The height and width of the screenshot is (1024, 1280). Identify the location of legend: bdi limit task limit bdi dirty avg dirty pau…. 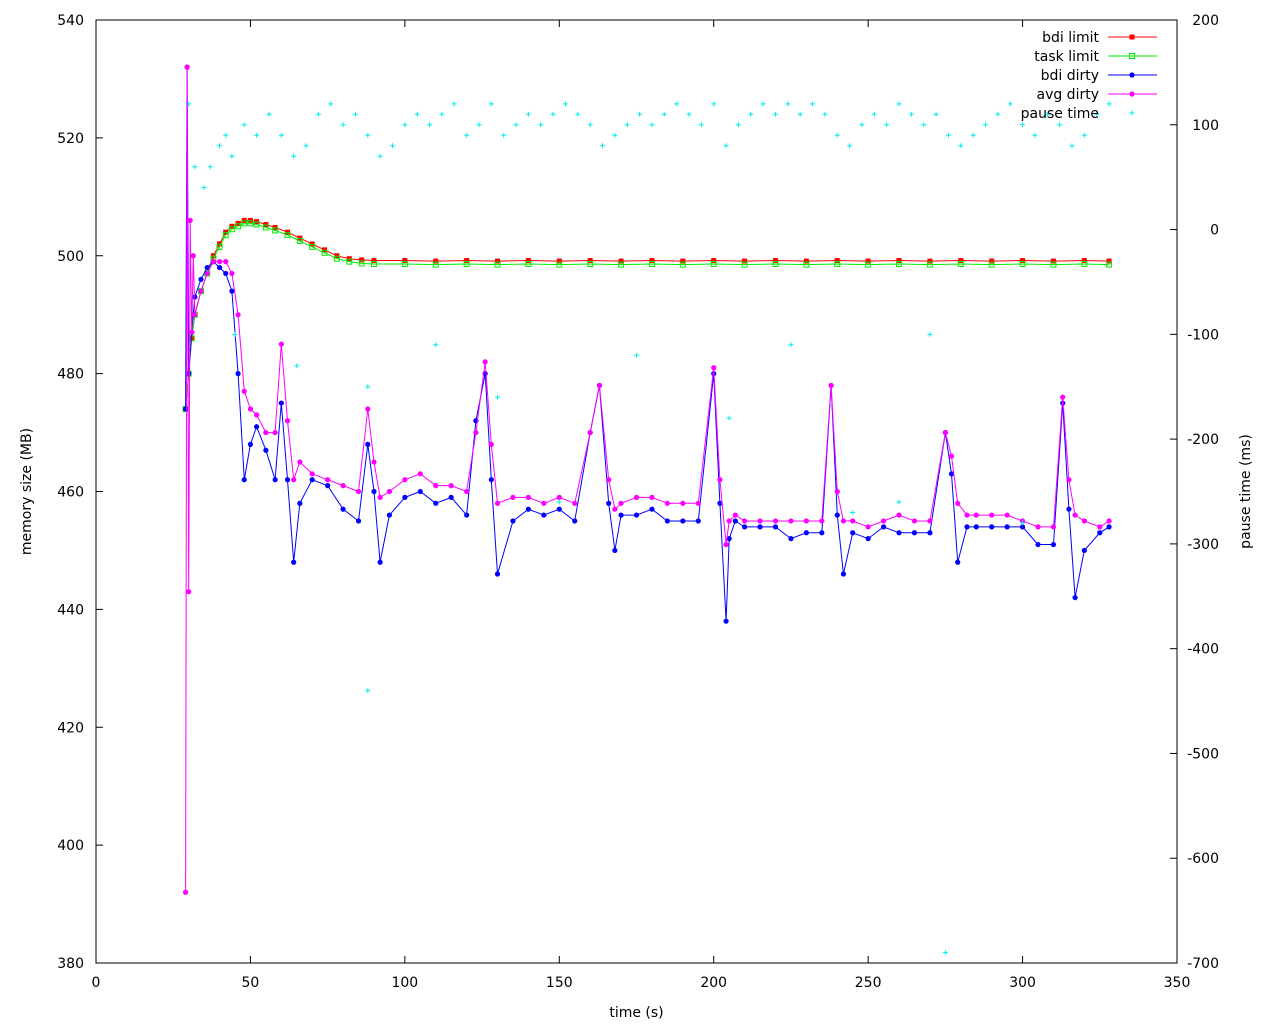
(1089, 76).